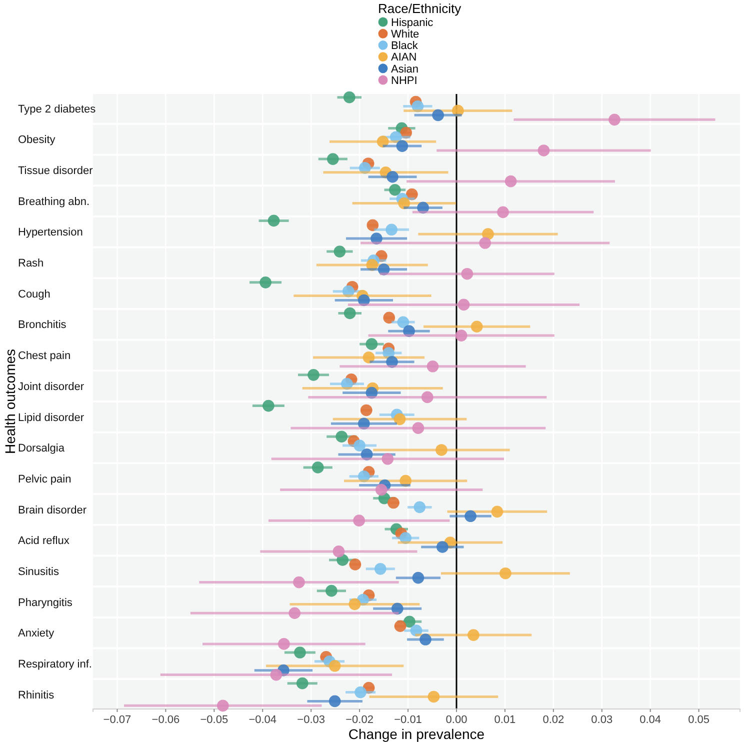  Describe the element at coordinates (416, 734) in the screenshot. I see `x-axis-title: Change in prevalence` at that location.